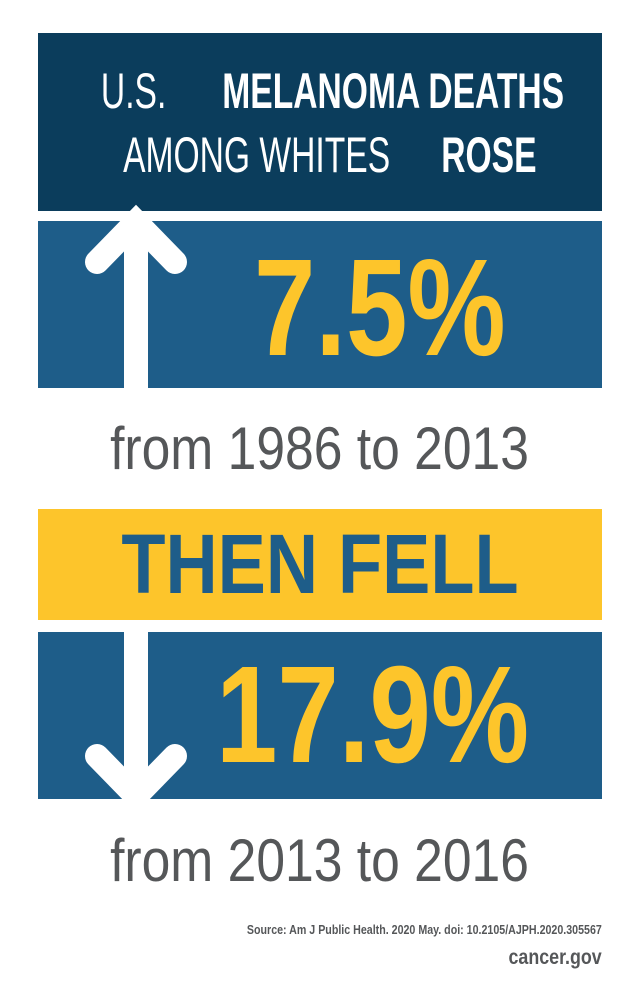  Describe the element at coordinates (256, 155) in the screenshot. I see `title-text-light: AMONG WHITES` at that location.